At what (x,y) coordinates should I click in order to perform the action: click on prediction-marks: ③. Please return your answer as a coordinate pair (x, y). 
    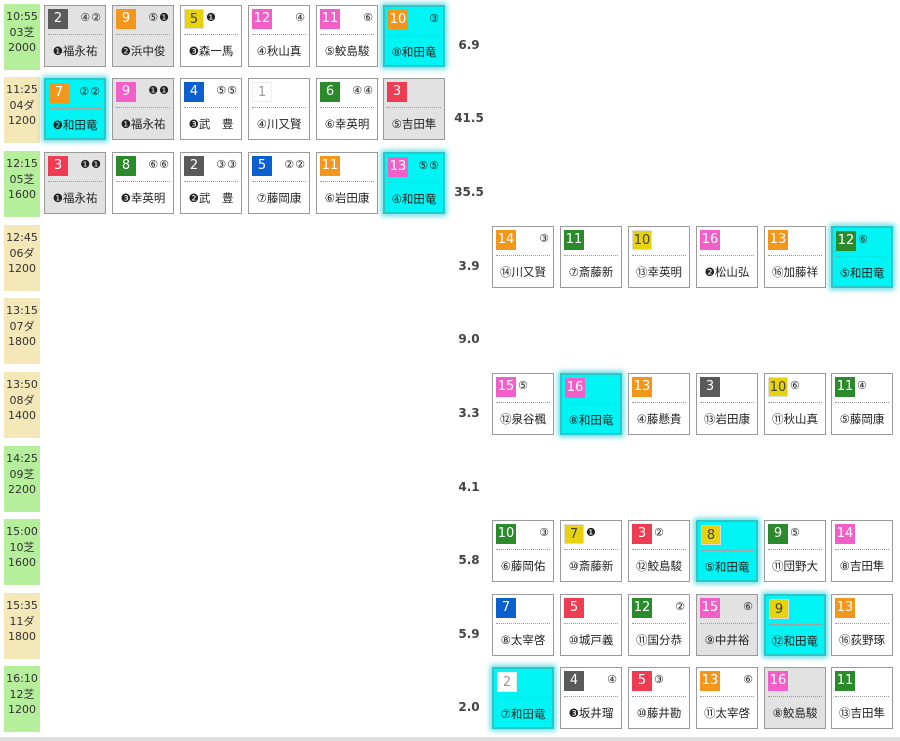
    Looking at the image, I should click on (434, 18).